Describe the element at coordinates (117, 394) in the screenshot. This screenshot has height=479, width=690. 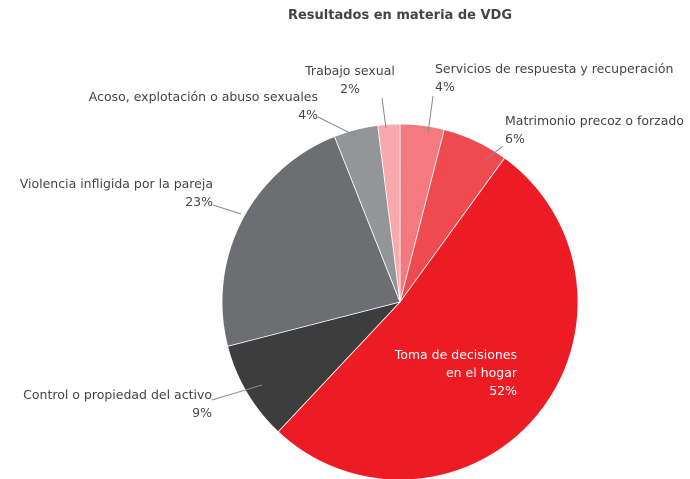
I see `category-label: Control o propiedad del activo` at that location.